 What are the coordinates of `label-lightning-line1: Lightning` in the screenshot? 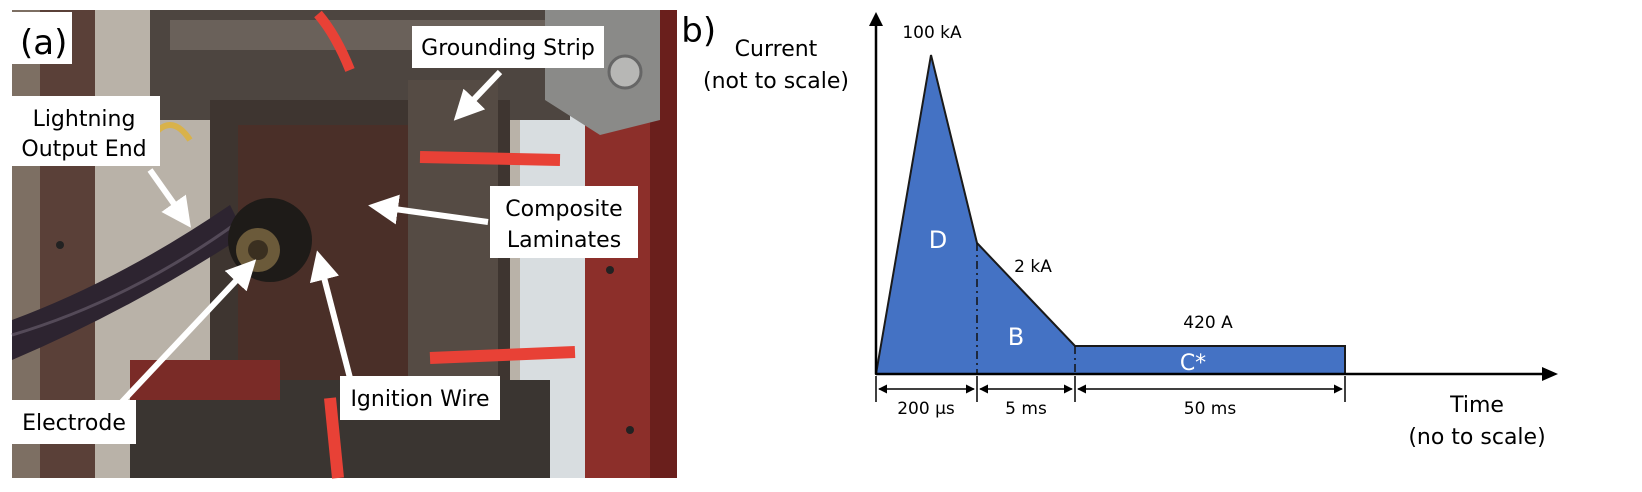 It's located at (84, 119).